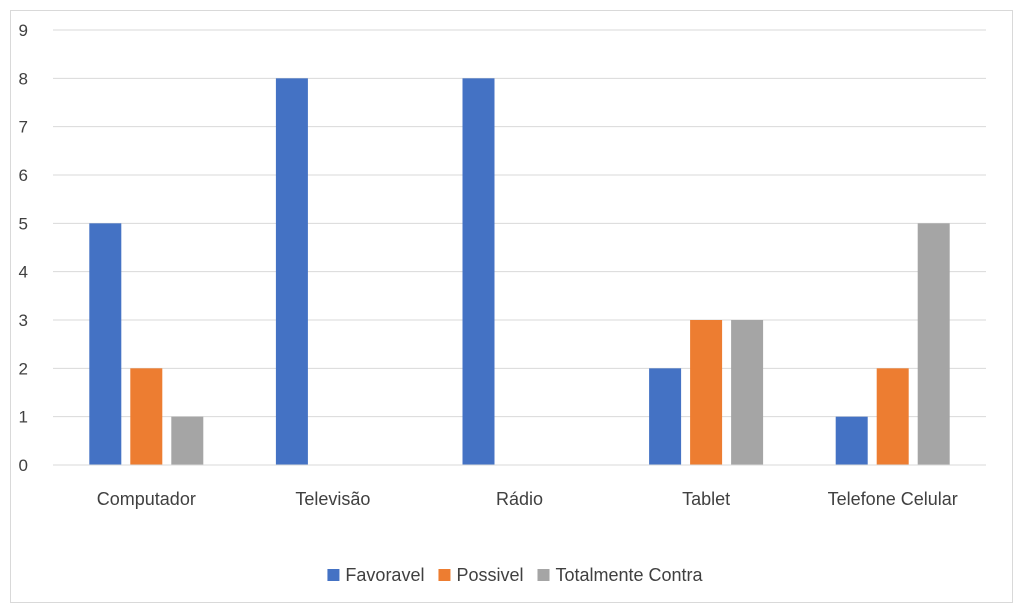  Describe the element at coordinates (23, 465) in the screenshot. I see `y-tick-label: 0` at that location.